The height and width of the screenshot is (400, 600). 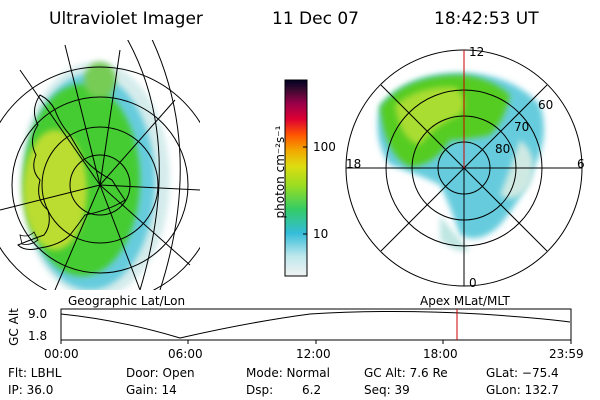 I want to click on mlat-label-80: 80, so click(x=503, y=149).